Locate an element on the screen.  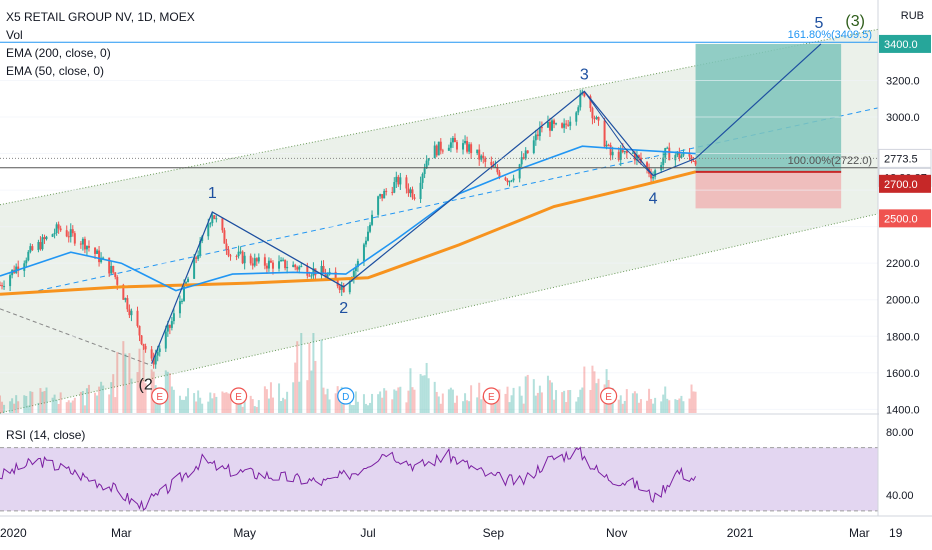
rsi-legend: RSI (14, close) is located at coordinates (46, 435).